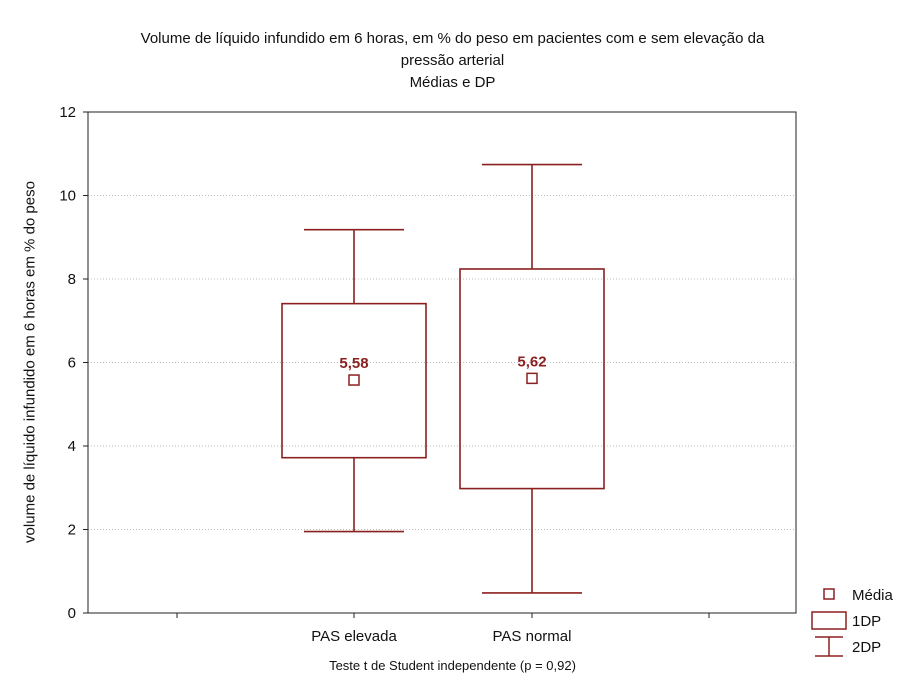 Image resolution: width=905 pixels, height=684 pixels. Describe the element at coordinates (67, 112) in the screenshot. I see `y-tick-label-12: 12` at that location.